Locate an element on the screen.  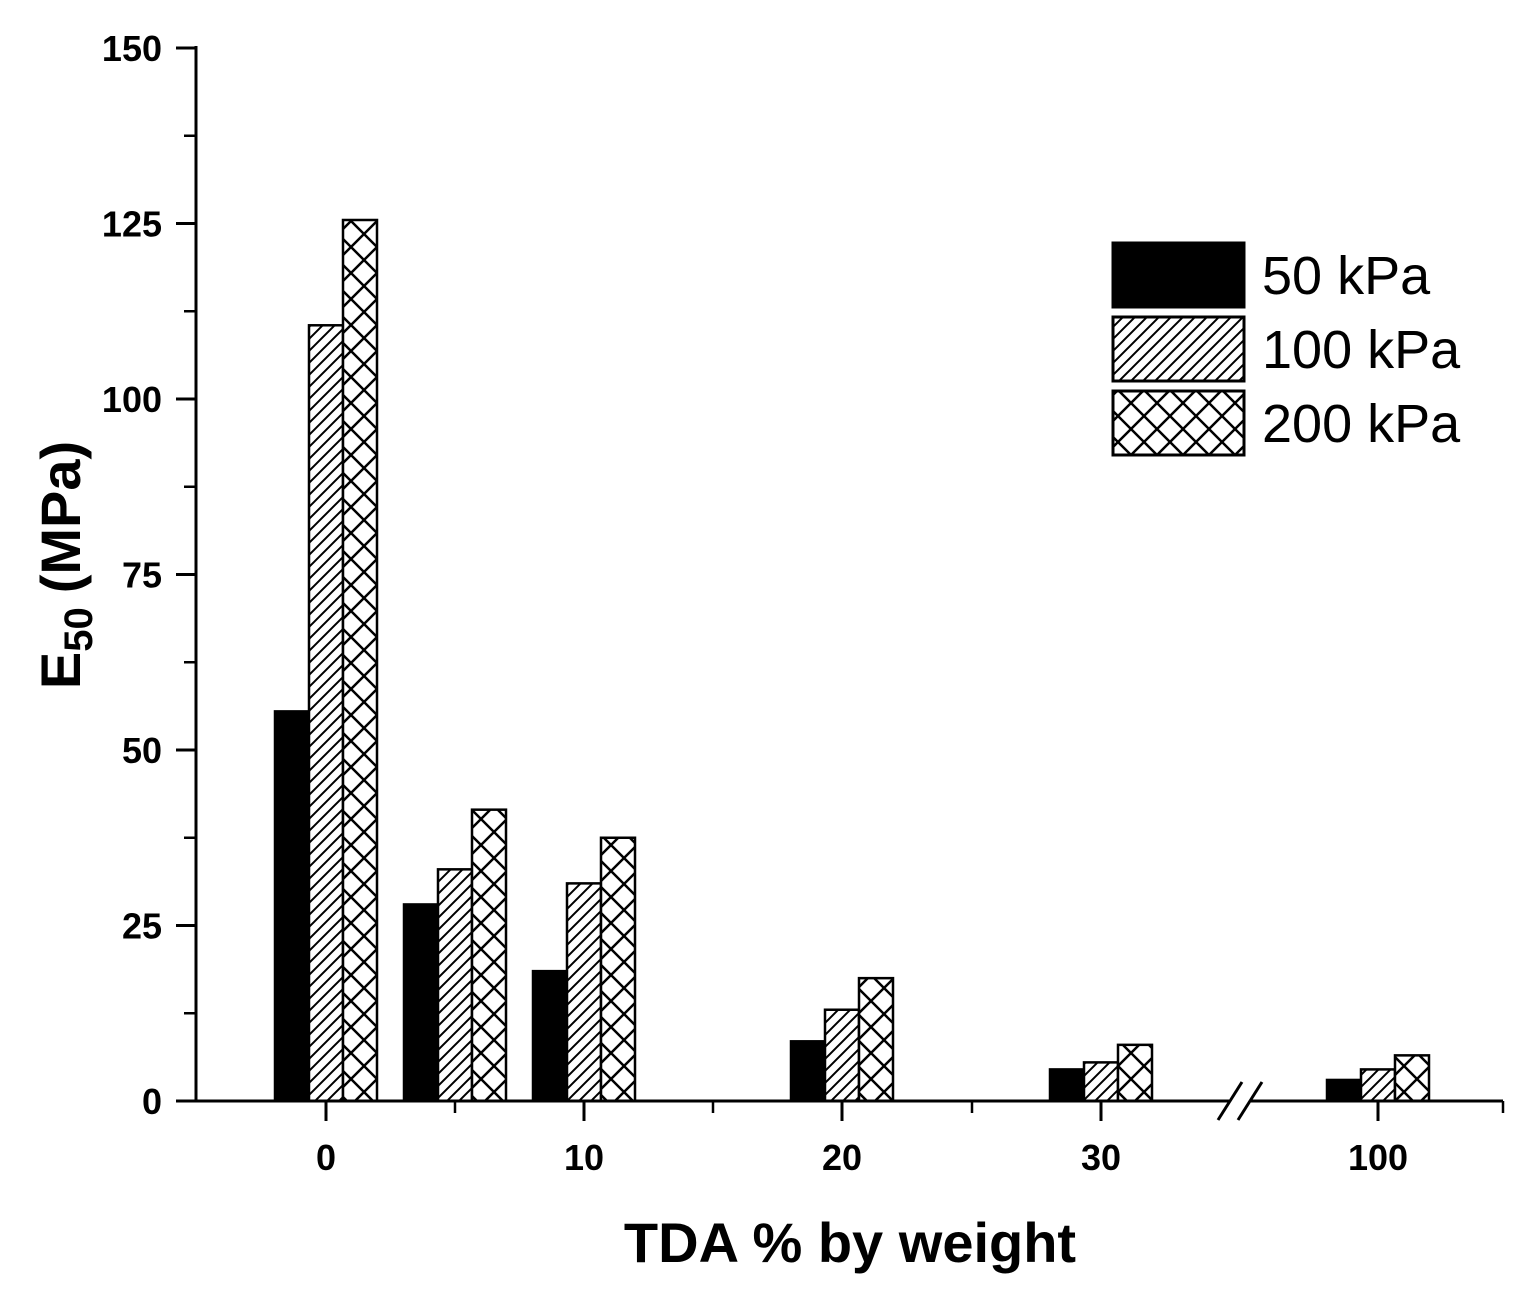
x-ticks: 0 10 20 30 100 is located at coordinates (910, 1139).